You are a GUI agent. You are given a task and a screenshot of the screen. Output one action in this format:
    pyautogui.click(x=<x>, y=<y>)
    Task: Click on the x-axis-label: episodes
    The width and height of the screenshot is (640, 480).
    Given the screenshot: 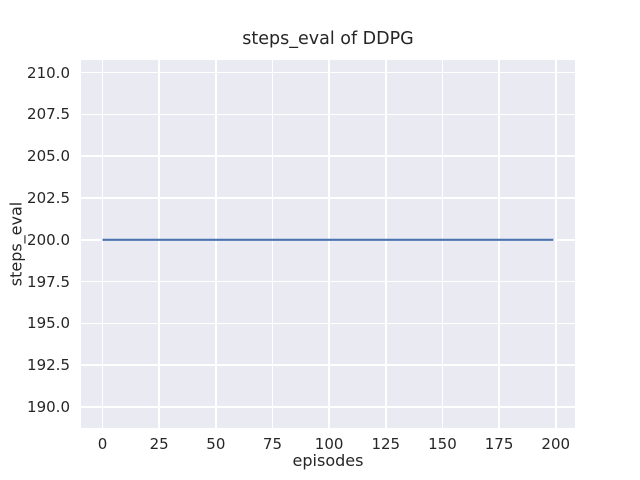 What is the action you would take?
    pyautogui.click(x=328, y=460)
    